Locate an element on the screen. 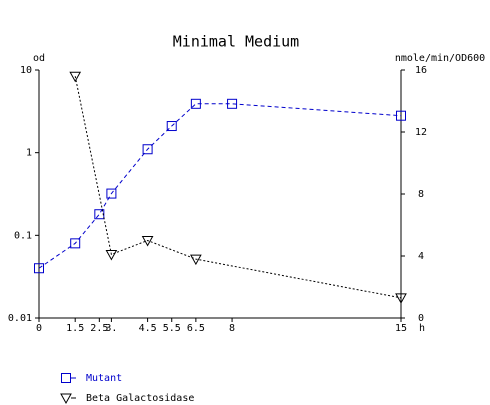  legend-label: Beta Galactosidase is located at coordinates (140, 398).